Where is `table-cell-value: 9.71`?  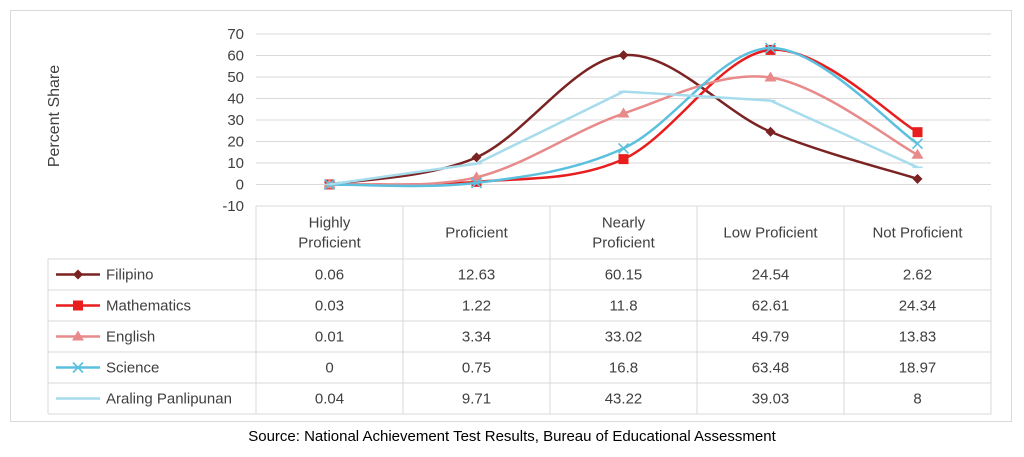 table-cell-value: 9.71 is located at coordinates (476, 399).